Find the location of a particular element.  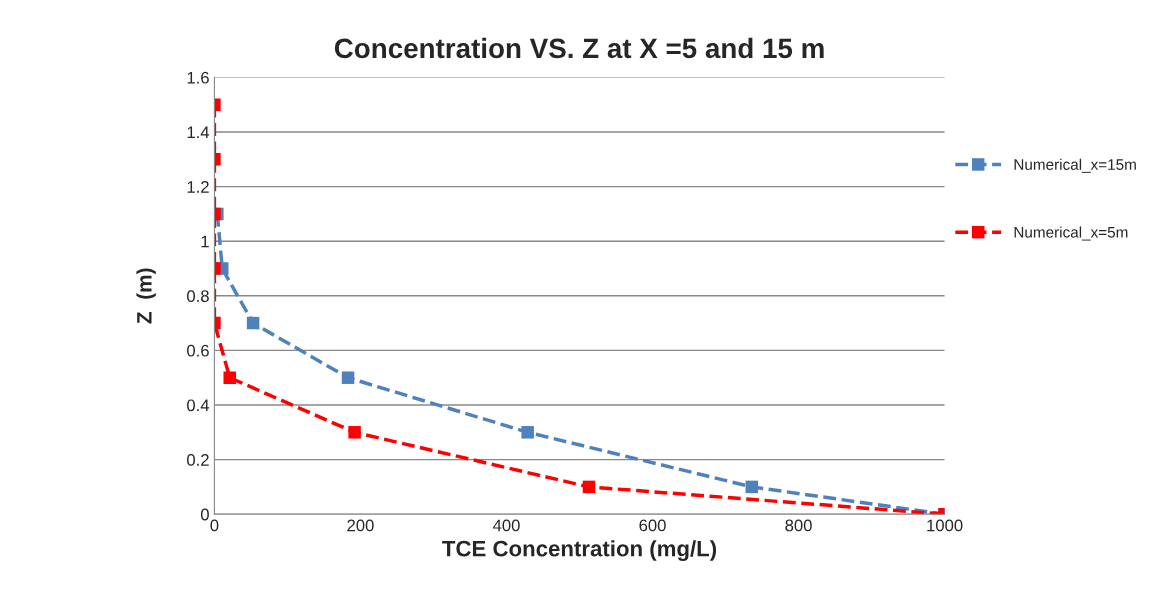

x-tick-label: 600 is located at coordinates (652, 525).